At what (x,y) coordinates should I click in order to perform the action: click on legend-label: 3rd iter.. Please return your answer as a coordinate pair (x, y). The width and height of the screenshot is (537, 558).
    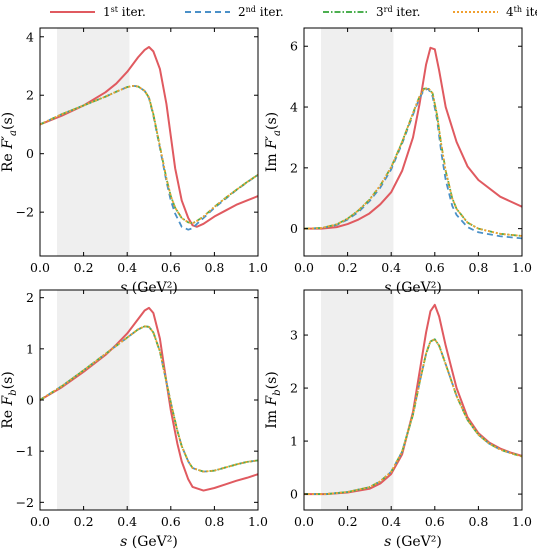
    Looking at the image, I should click on (398, 12).